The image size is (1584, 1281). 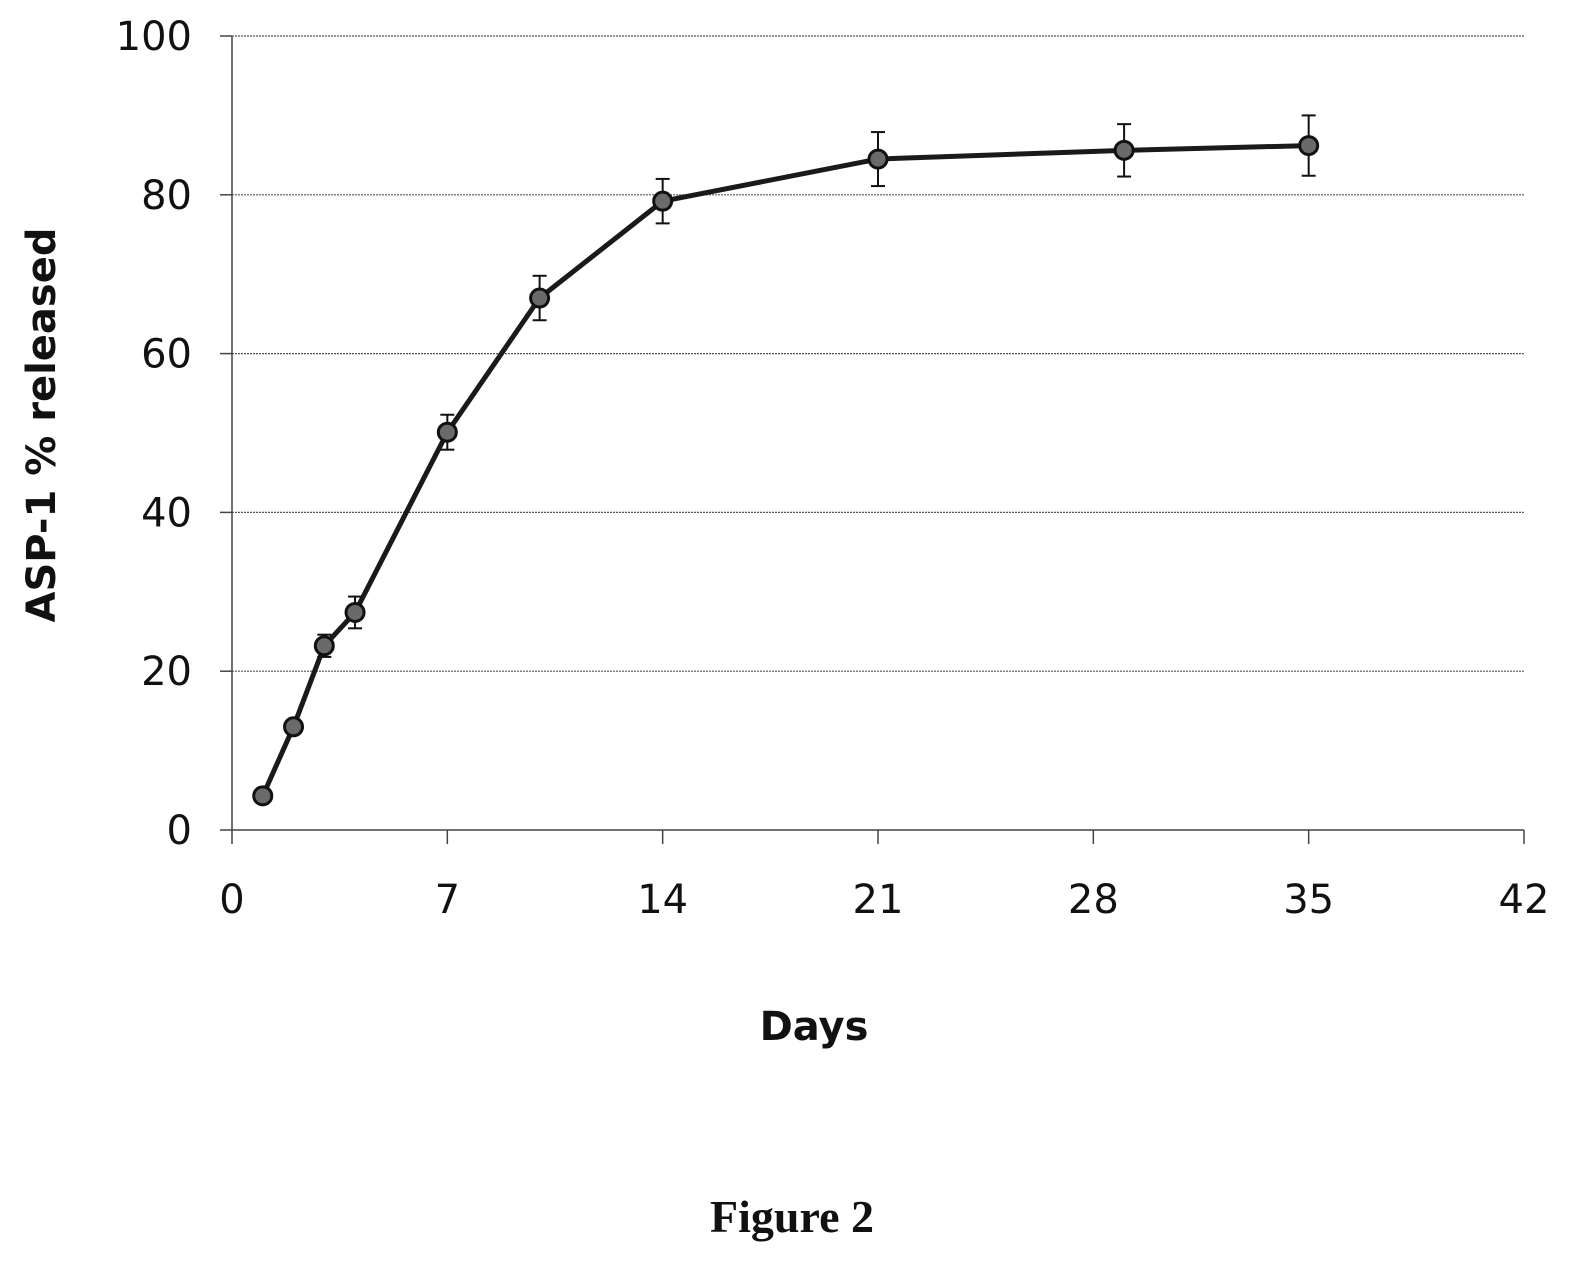 I want to click on x-tick-label: 35, so click(x=1308, y=900).